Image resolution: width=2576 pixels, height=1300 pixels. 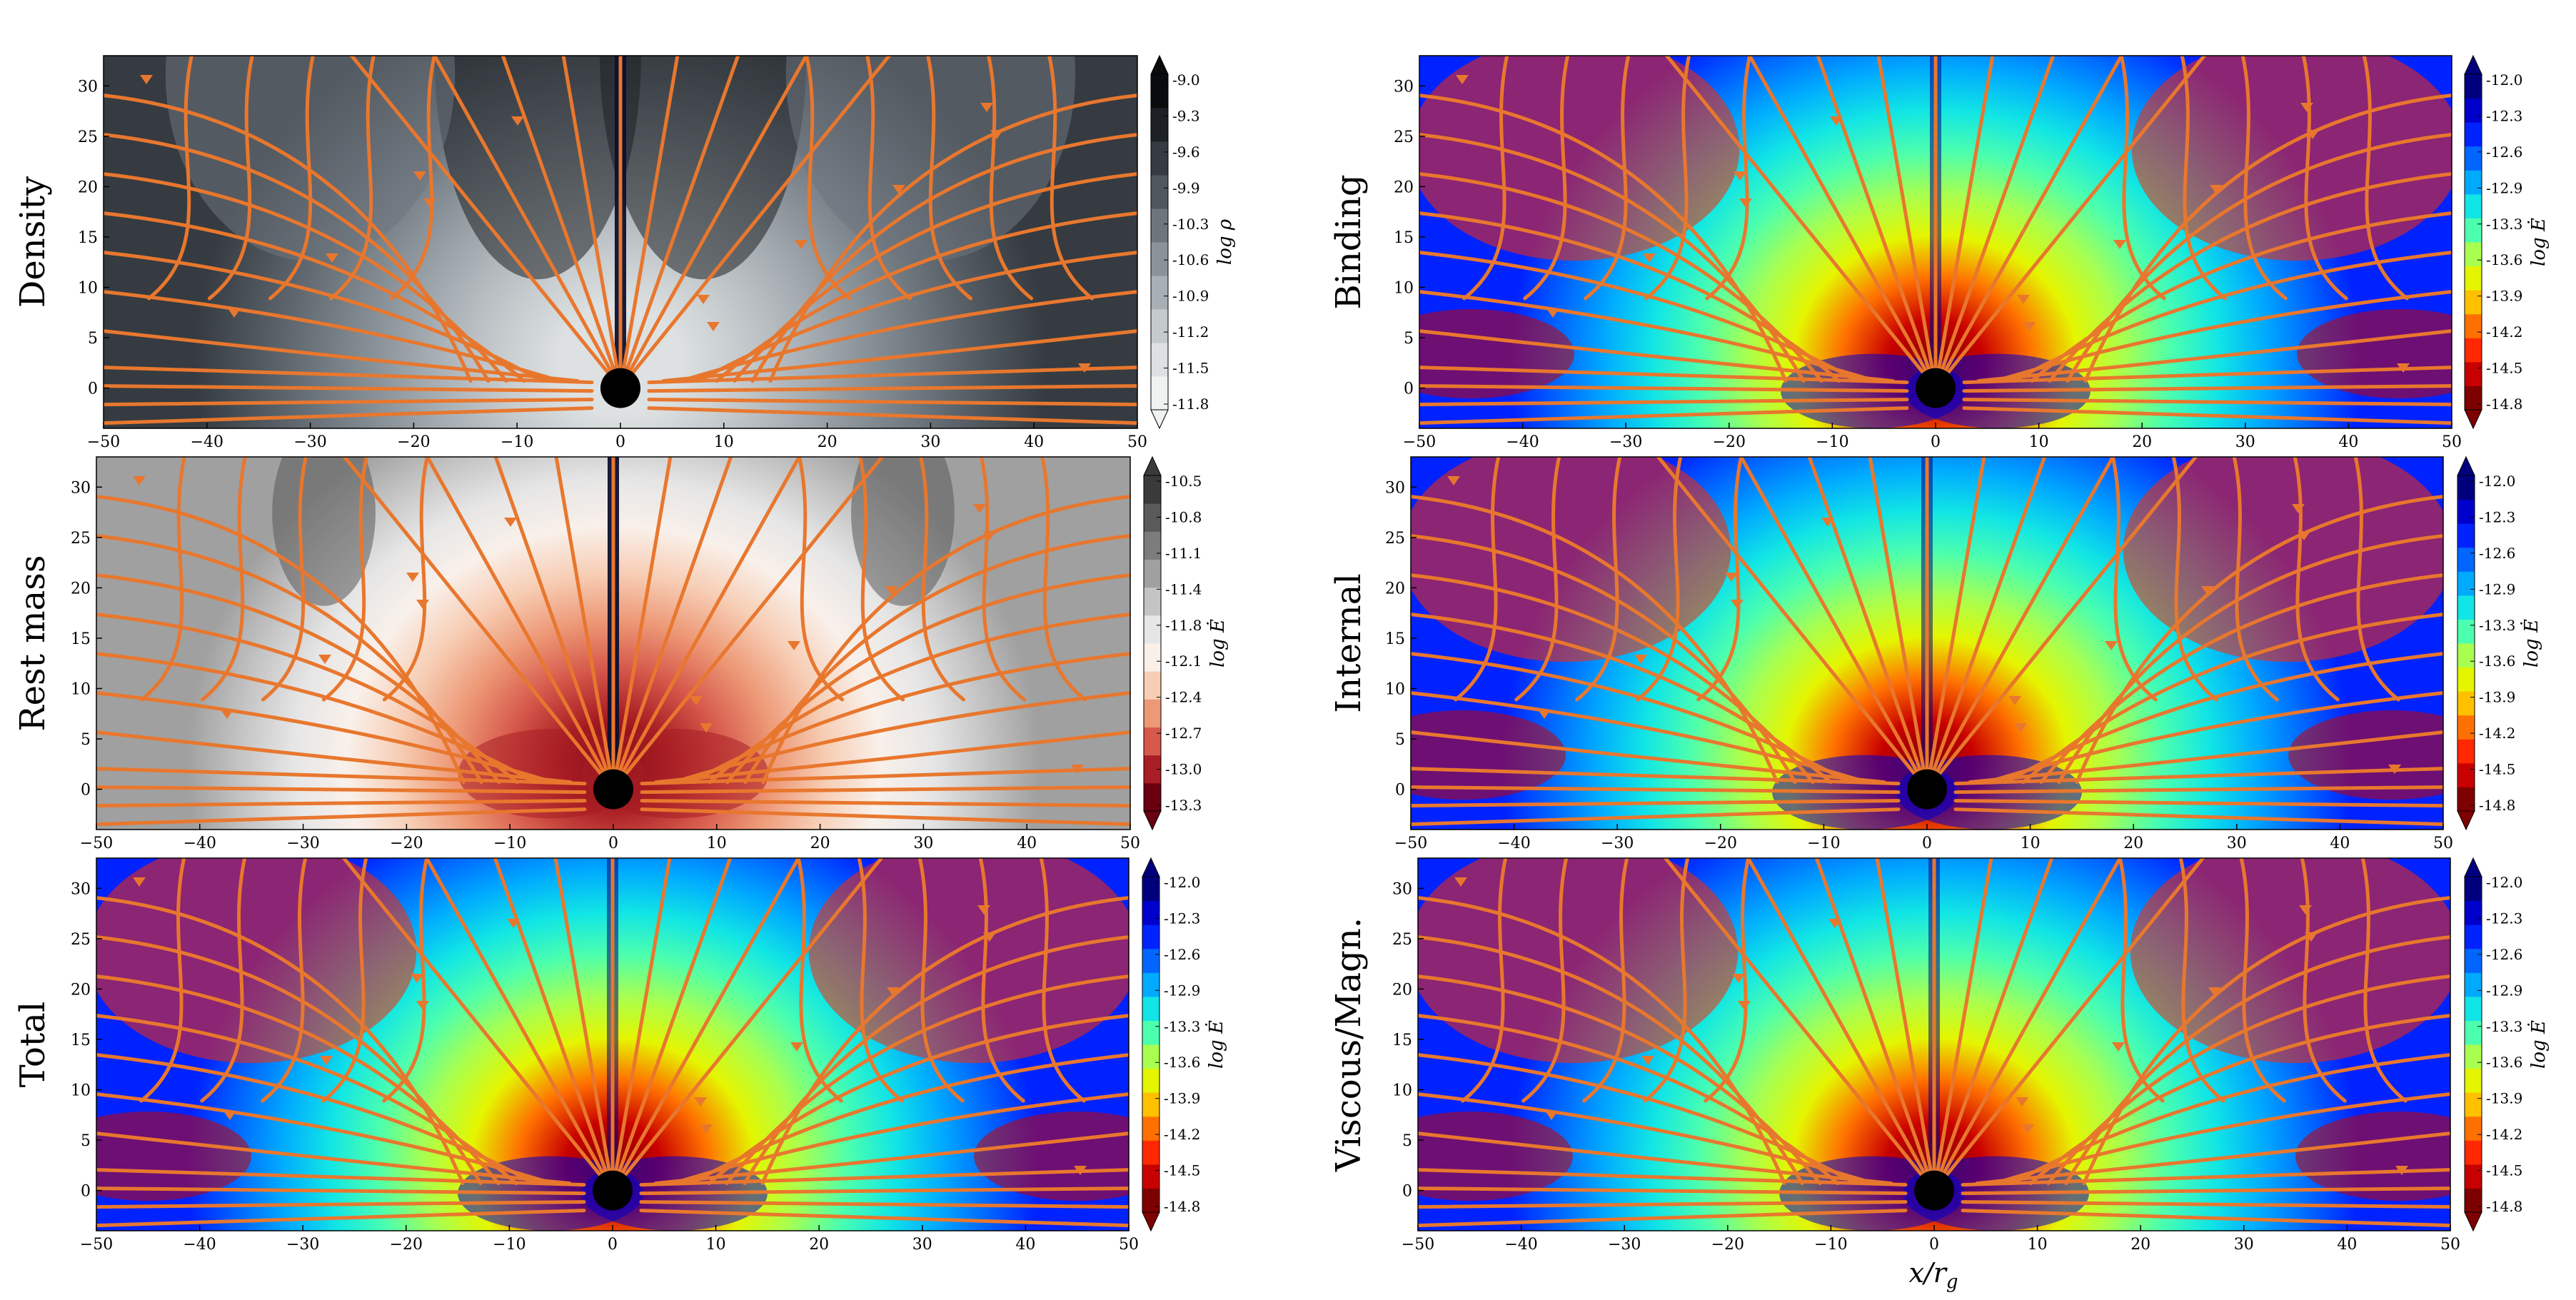 I want to click on colorbar-tick-label: -14.8, so click(x=2497, y=805).